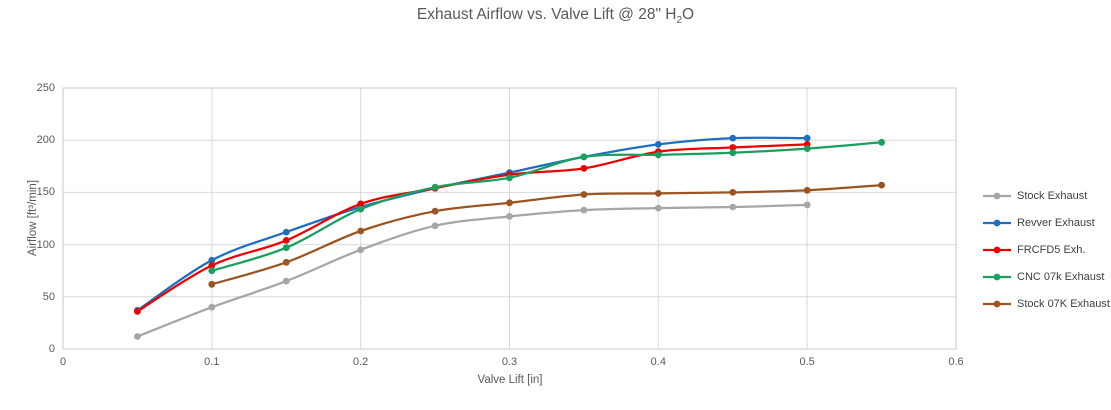  Describe the element at coordinates (555, 16) in the screenshot. I see `chart-title: Exhaust Airflow vs. Valve Lift @ 28" H2O` at that location.